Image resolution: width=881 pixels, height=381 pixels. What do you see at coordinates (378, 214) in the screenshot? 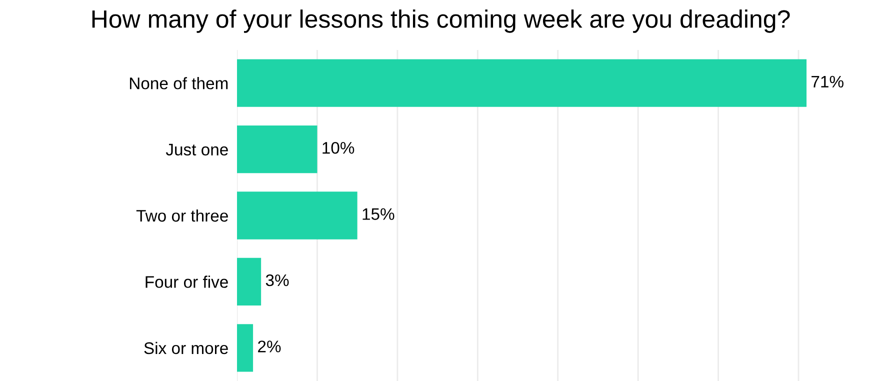
I see `data-label: 15%` at bounding box center [378, 214].